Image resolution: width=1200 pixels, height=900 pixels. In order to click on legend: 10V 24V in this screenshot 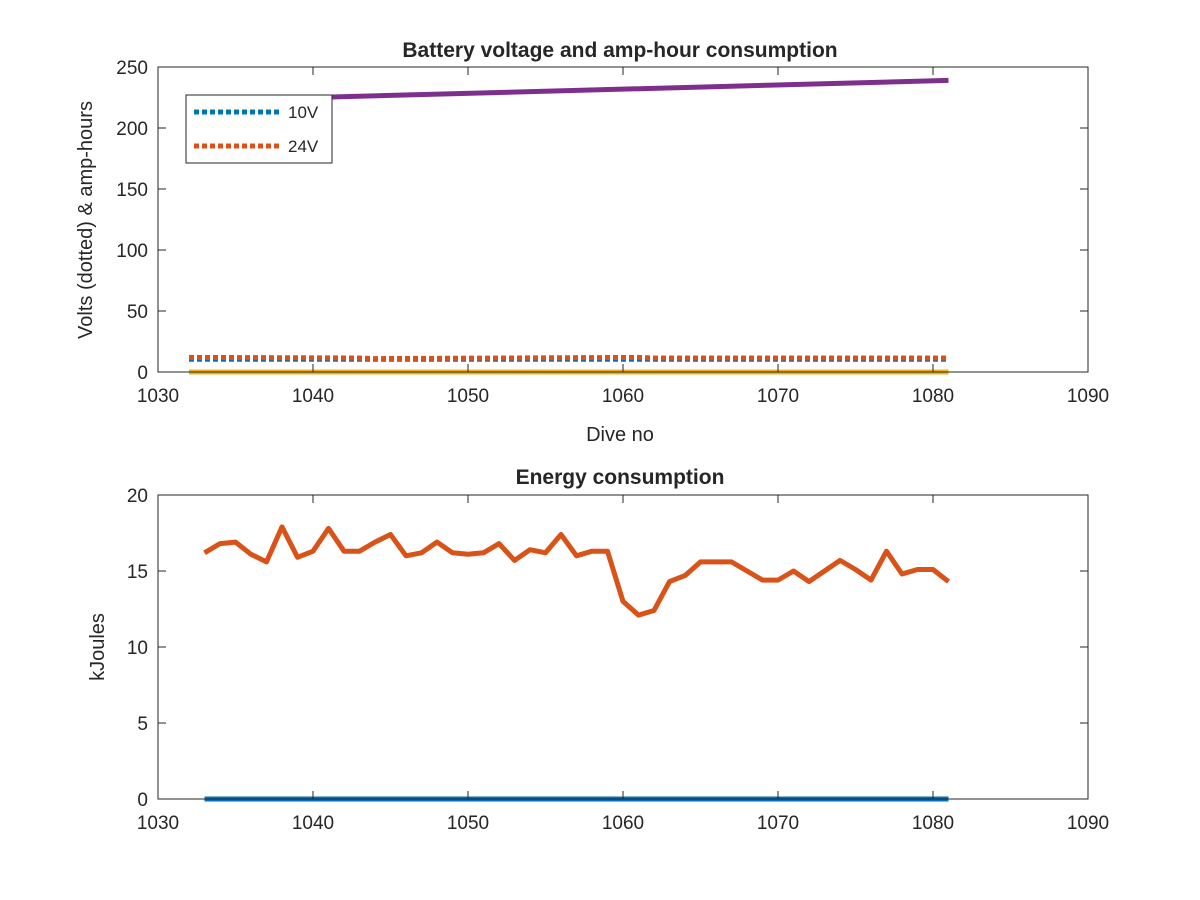, I will do `click(259, 129)`.